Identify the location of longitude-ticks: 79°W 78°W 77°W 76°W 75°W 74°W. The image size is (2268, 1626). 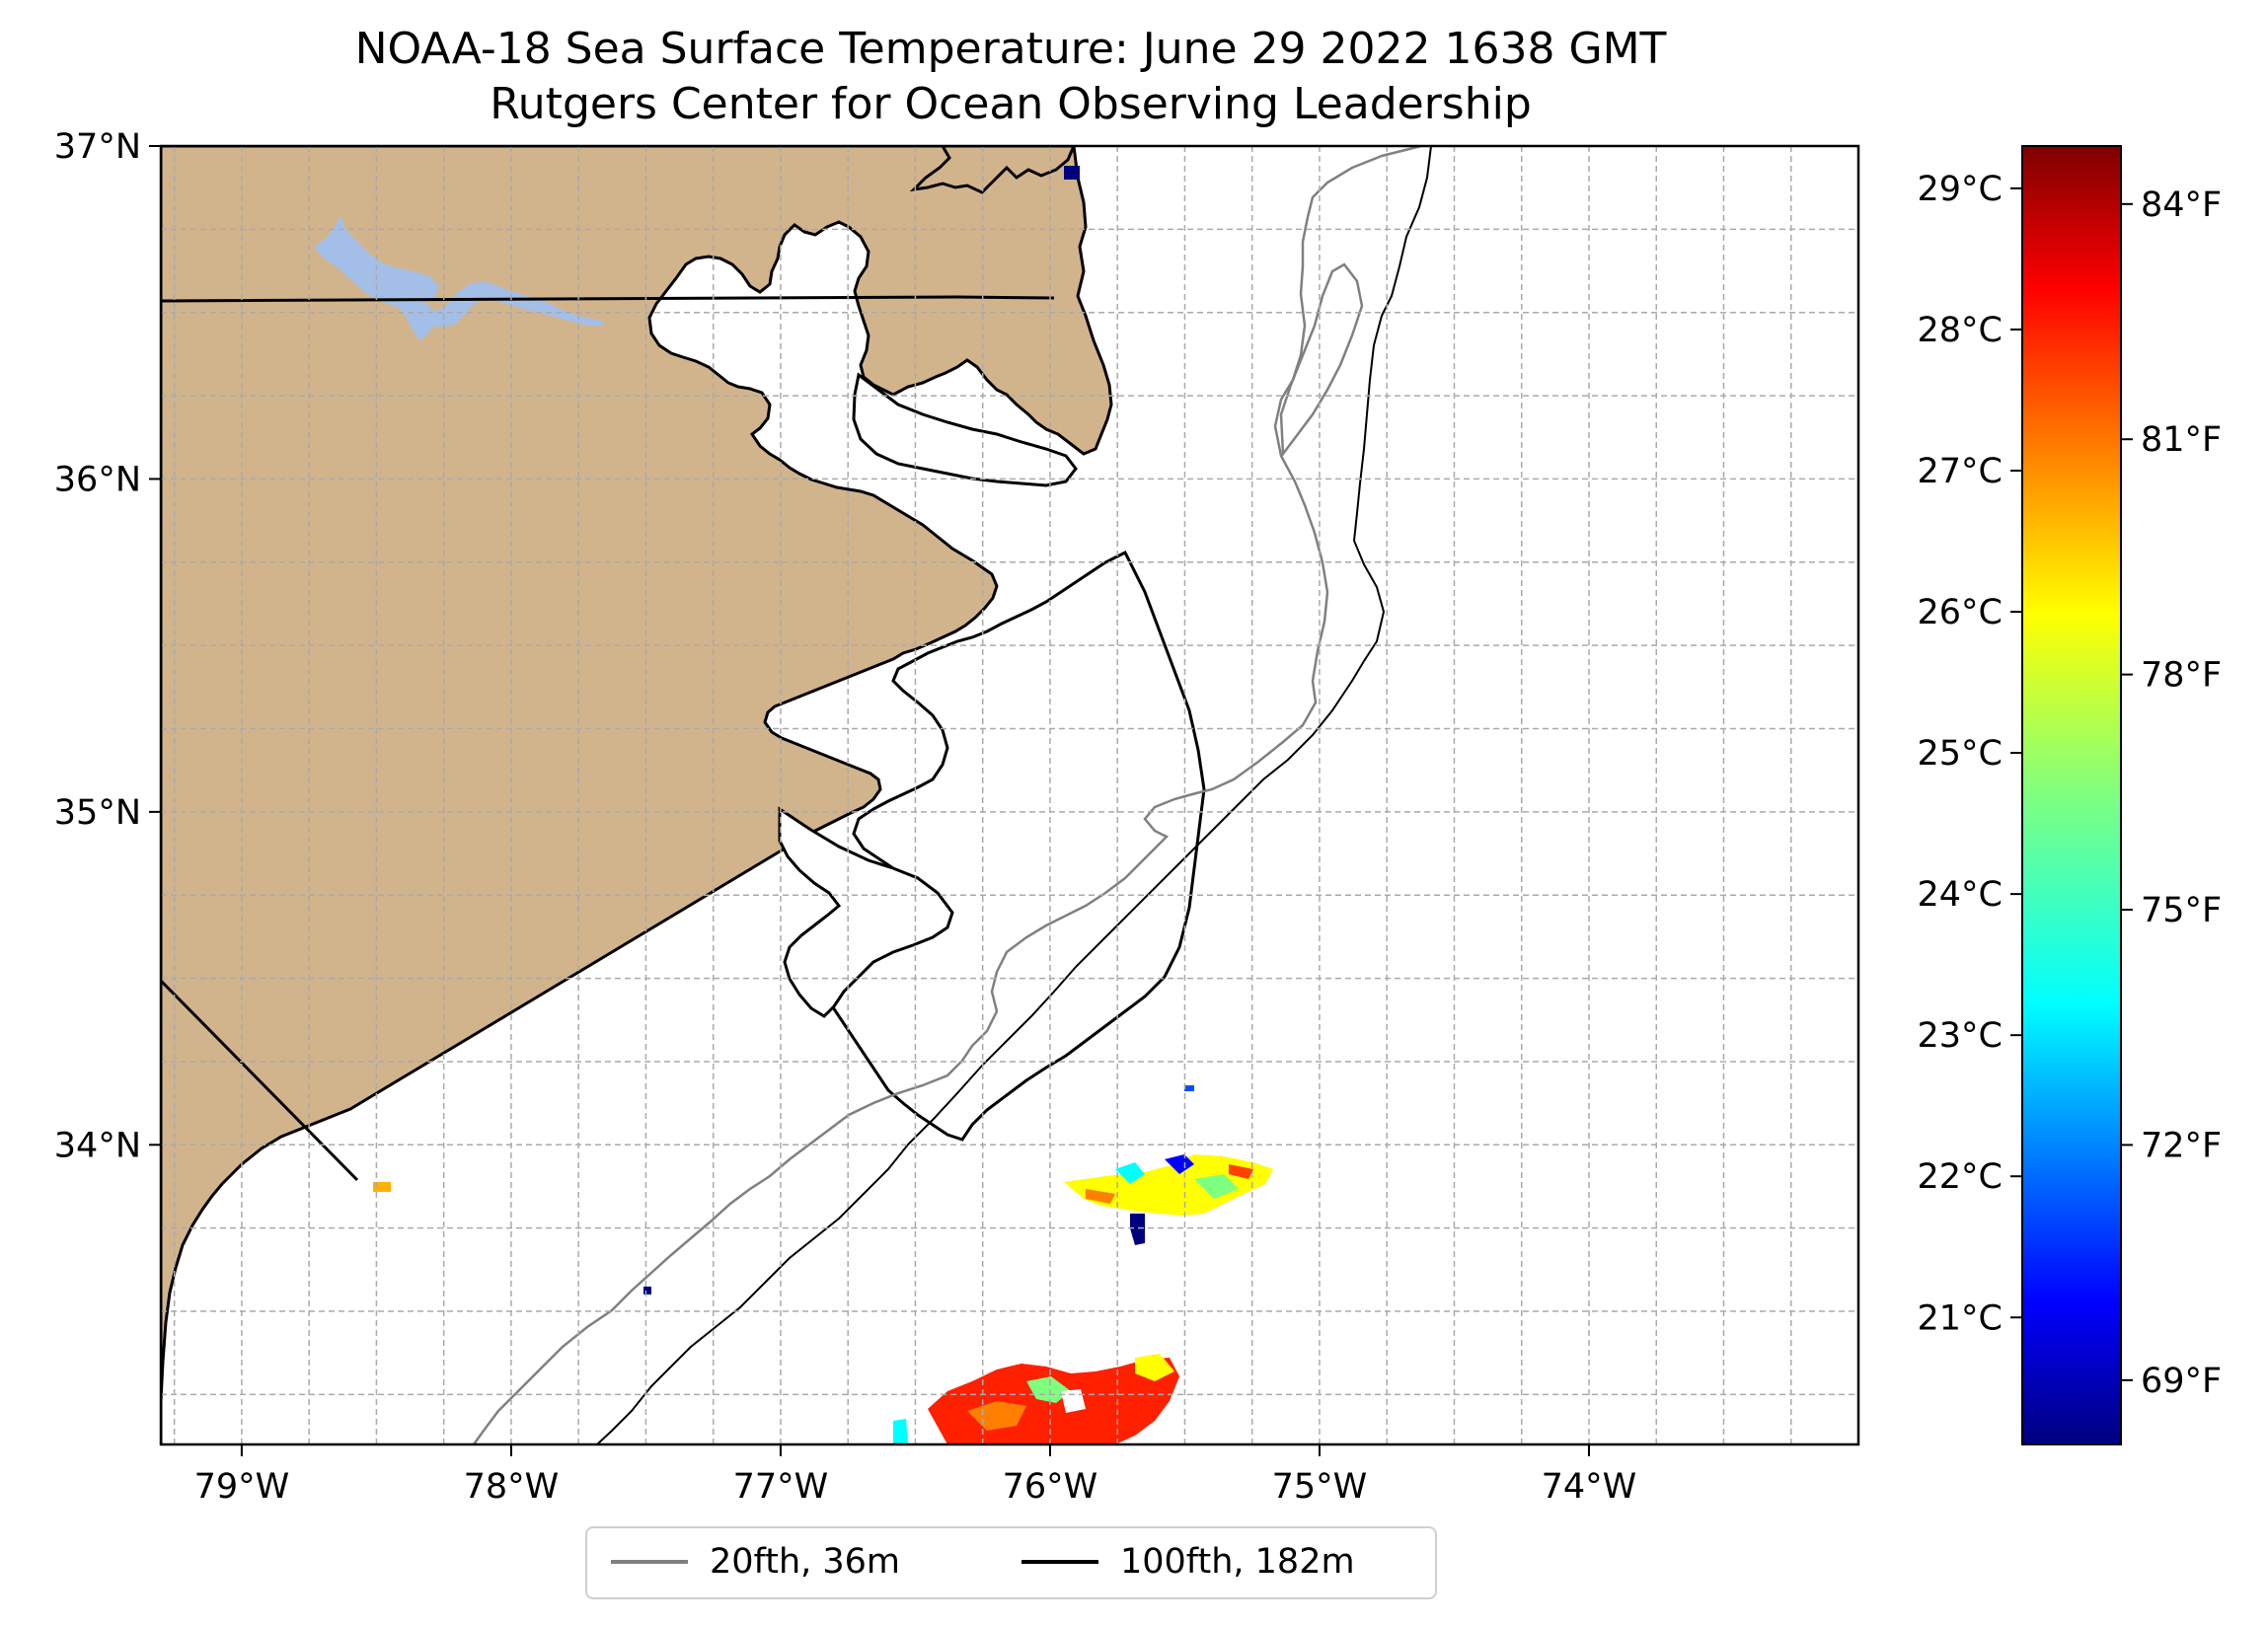
(915, 1475).